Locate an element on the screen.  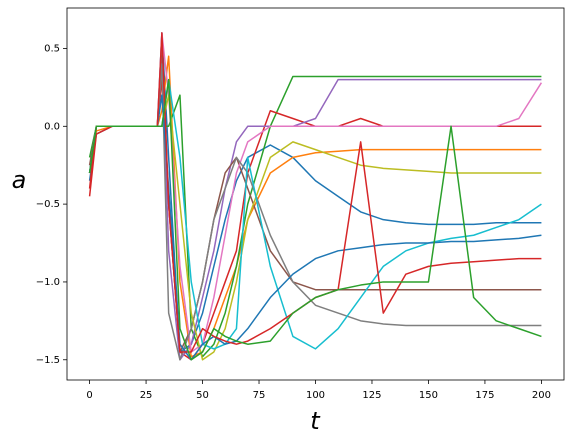
y-tick-label: 0.0 is located at coordinates (52, 126).